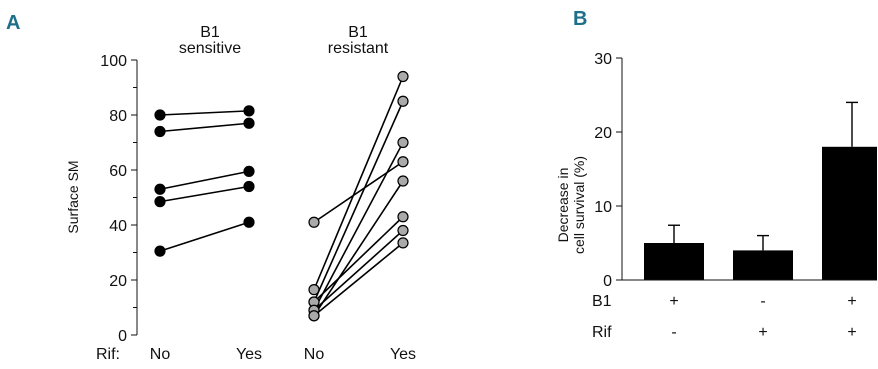  What do you see at coordinates (118, 171) in the screenshot?
I see `panel-a-y-tick-label: 60` at bounding box center [118, 171].